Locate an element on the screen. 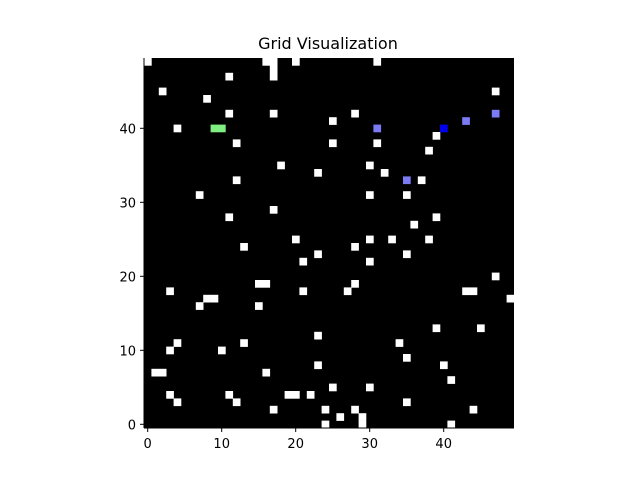 This screenshot has height=480, width=640. goal-cell is located at coordinates (444, 128).